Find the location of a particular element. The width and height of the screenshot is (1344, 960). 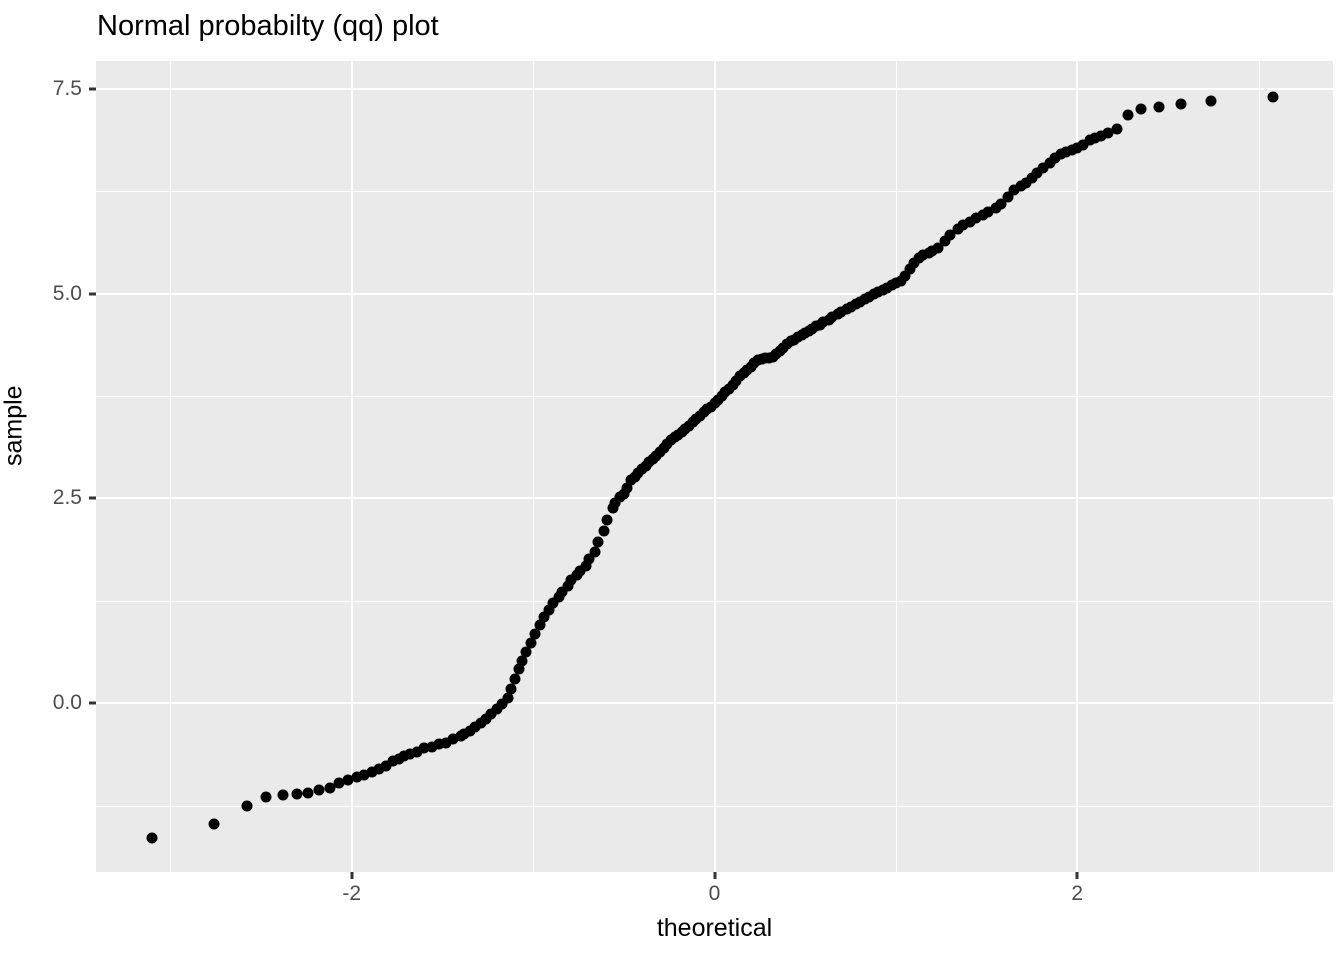

plot-title: Normal probabilty (qq) plot is located at coordinates (268, 26).